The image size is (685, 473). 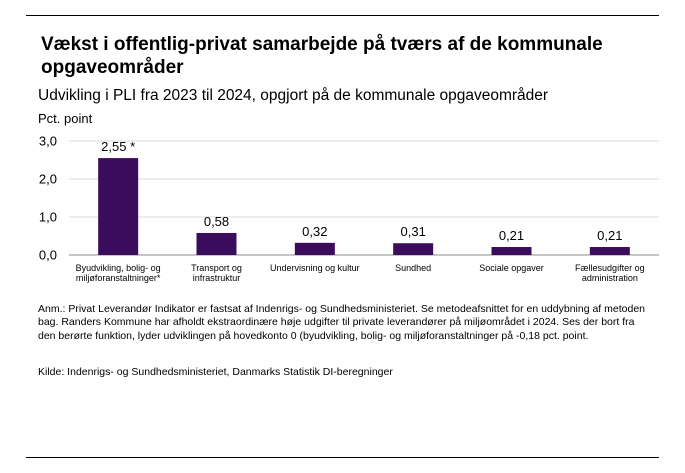 What do you see at coordinates (118, 146) in the screenshot?
I see `data-label: 2,55 *` at bounding box center [118, 146].